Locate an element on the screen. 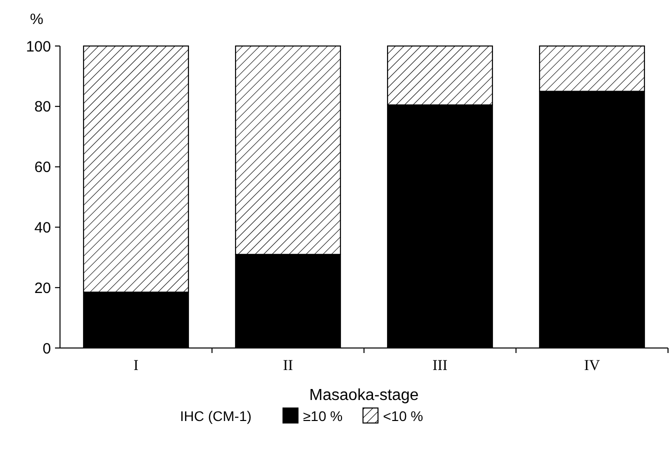 Image resolution: width=669 pixels, height=452 pixels. legend-title: IHC (CM-1) is located at coordinates (216, 416).